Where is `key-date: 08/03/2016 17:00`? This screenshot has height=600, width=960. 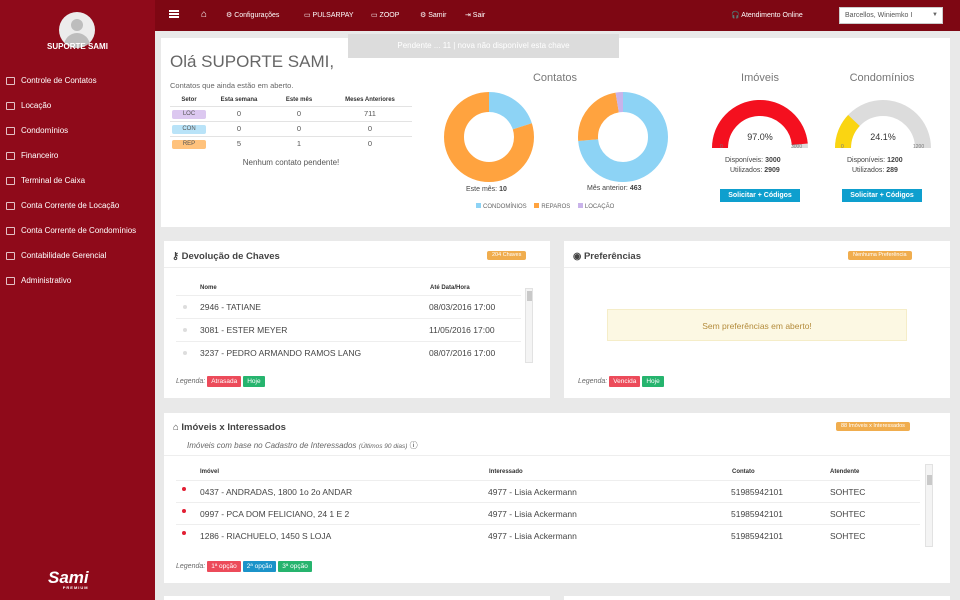
key-date: 08/03/2016 17:00 is located at coordinates (462, 307).